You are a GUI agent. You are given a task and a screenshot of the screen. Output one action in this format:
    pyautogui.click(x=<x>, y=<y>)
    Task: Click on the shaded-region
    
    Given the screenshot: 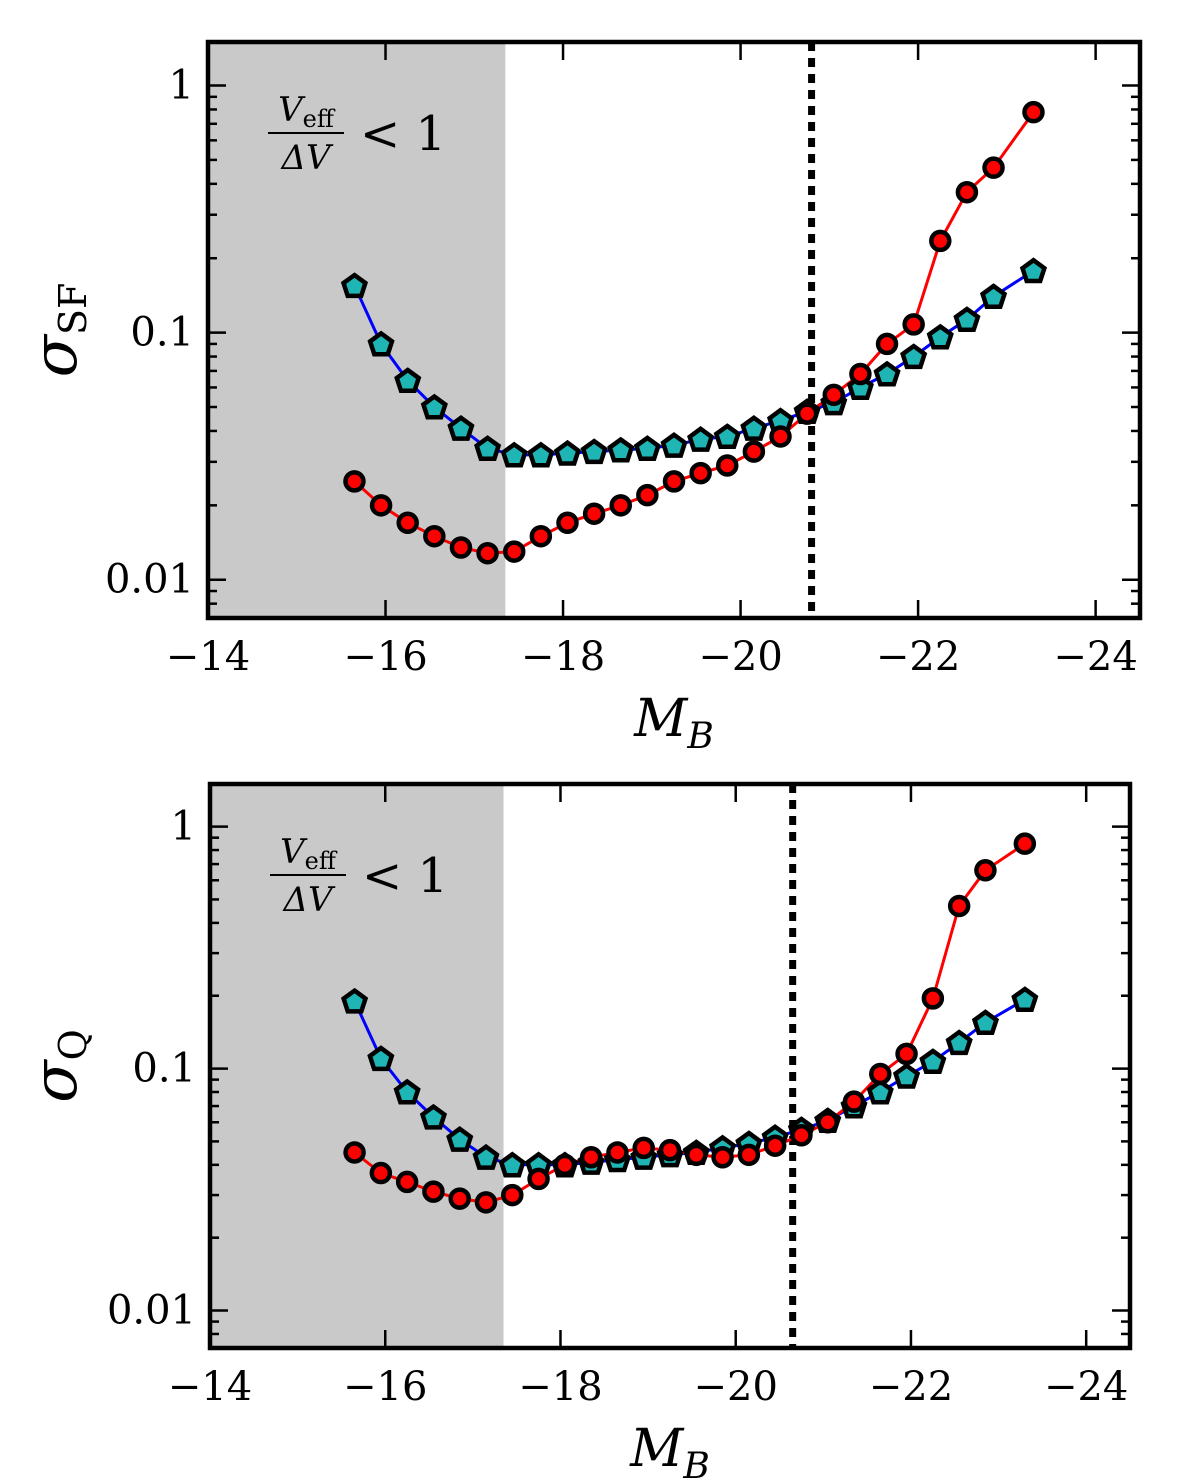 What is the action you would take?
    pyautogui.click(x=357, y=330)
    